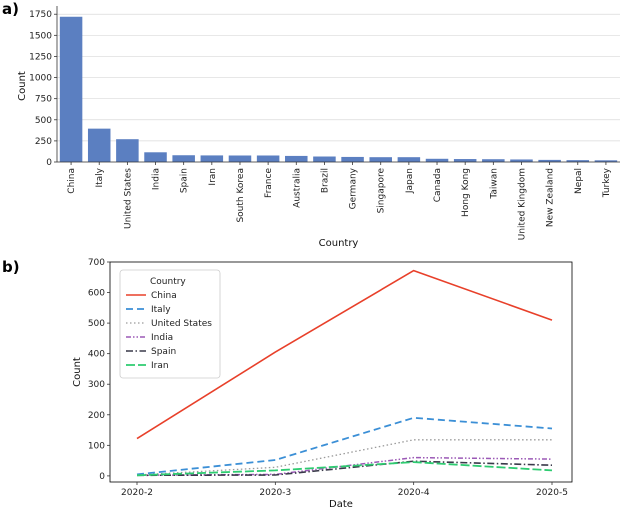 Image resolution: width=640 pixels, height=522 pixels. I want to click on bar-chart-y-tick-label: 750, so click(43, 100).